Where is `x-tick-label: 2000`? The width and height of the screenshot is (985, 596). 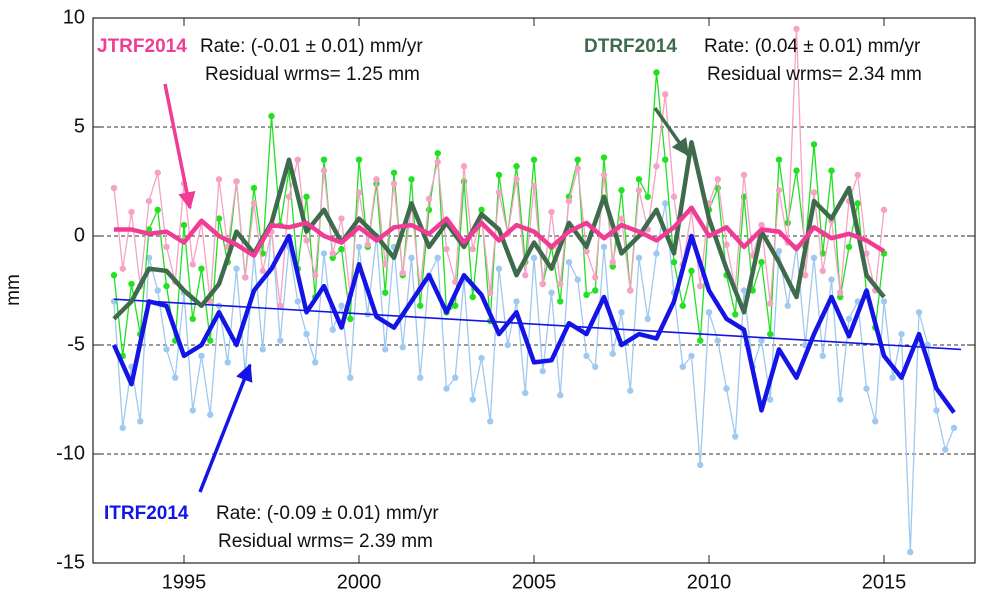 x-tick-label: 2000 is located at coordinates (359, 582).